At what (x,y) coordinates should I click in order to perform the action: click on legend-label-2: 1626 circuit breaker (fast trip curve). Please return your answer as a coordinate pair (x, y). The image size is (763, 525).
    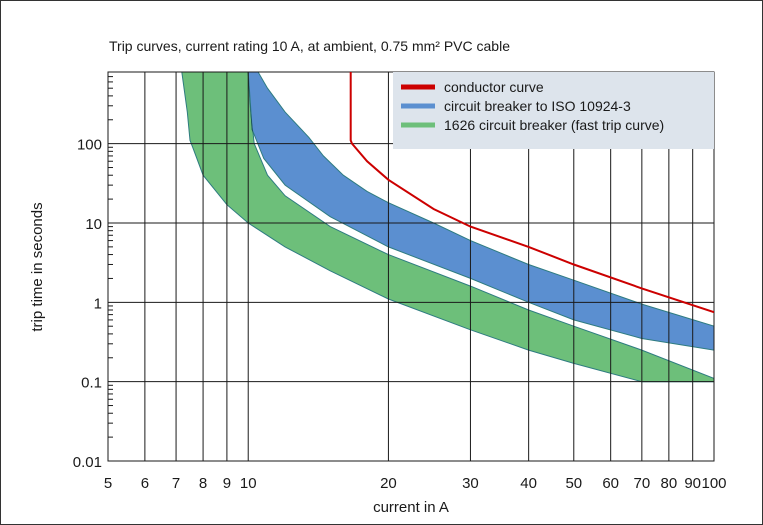
    Looking at the image, I should click on (554, 125).